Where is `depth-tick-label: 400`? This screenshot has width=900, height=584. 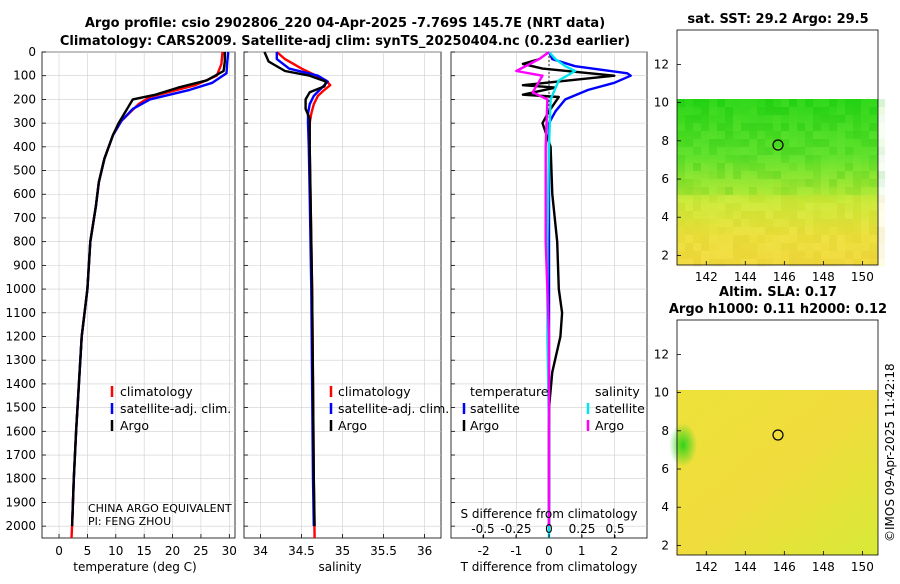
depth-tick-label: 400 is located at coordinates (24, 147).